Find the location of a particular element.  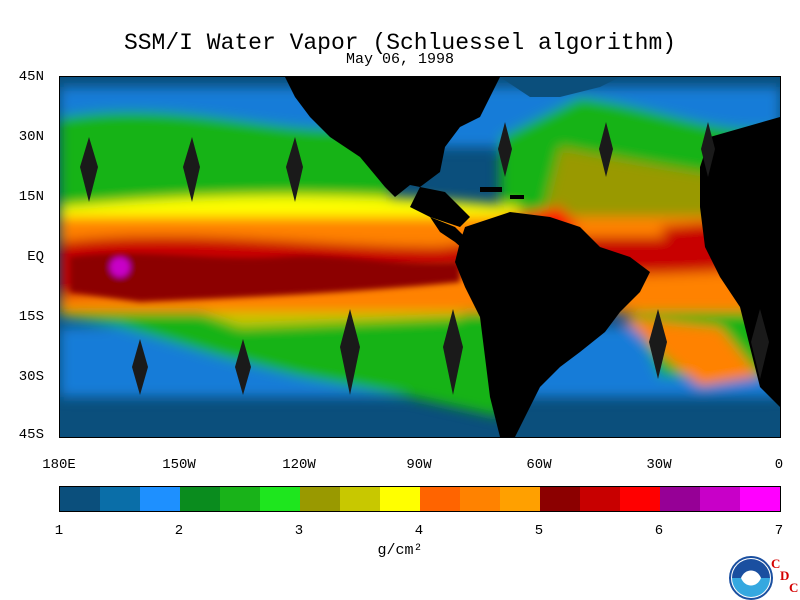

lat-label-45n: 45N is located at coordinates (31, 77).